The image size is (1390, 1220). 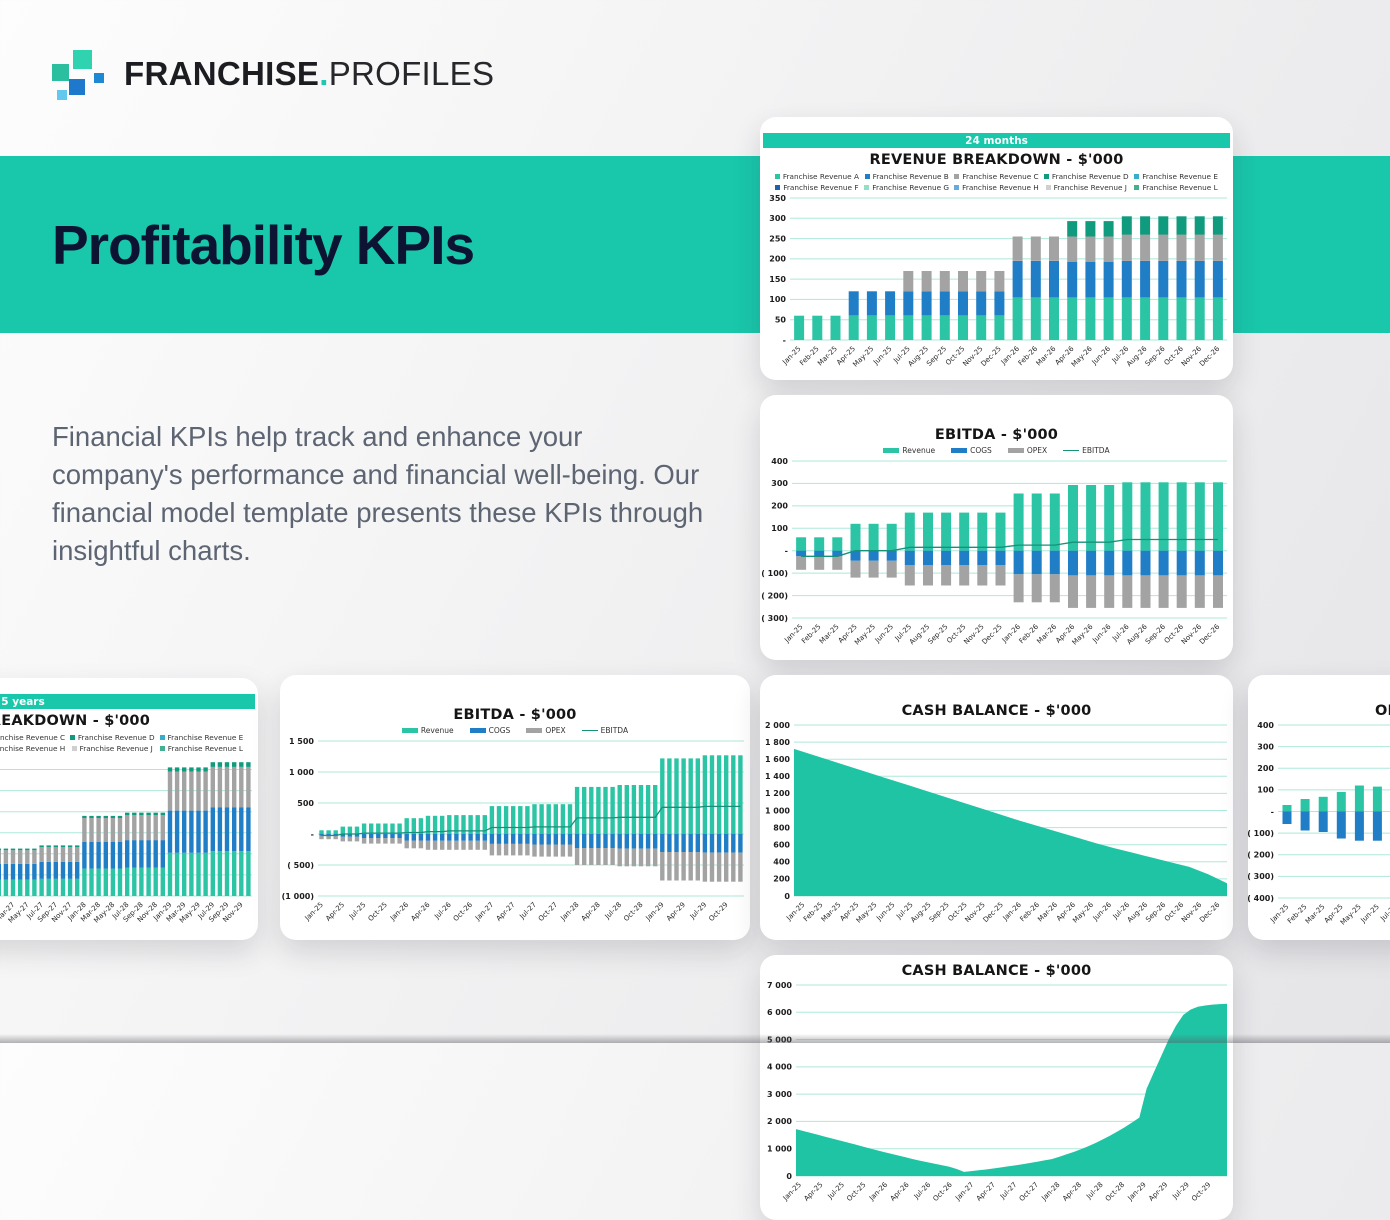 I want to click on svg-text: Jan-28, so click(x=1051, y=1192).